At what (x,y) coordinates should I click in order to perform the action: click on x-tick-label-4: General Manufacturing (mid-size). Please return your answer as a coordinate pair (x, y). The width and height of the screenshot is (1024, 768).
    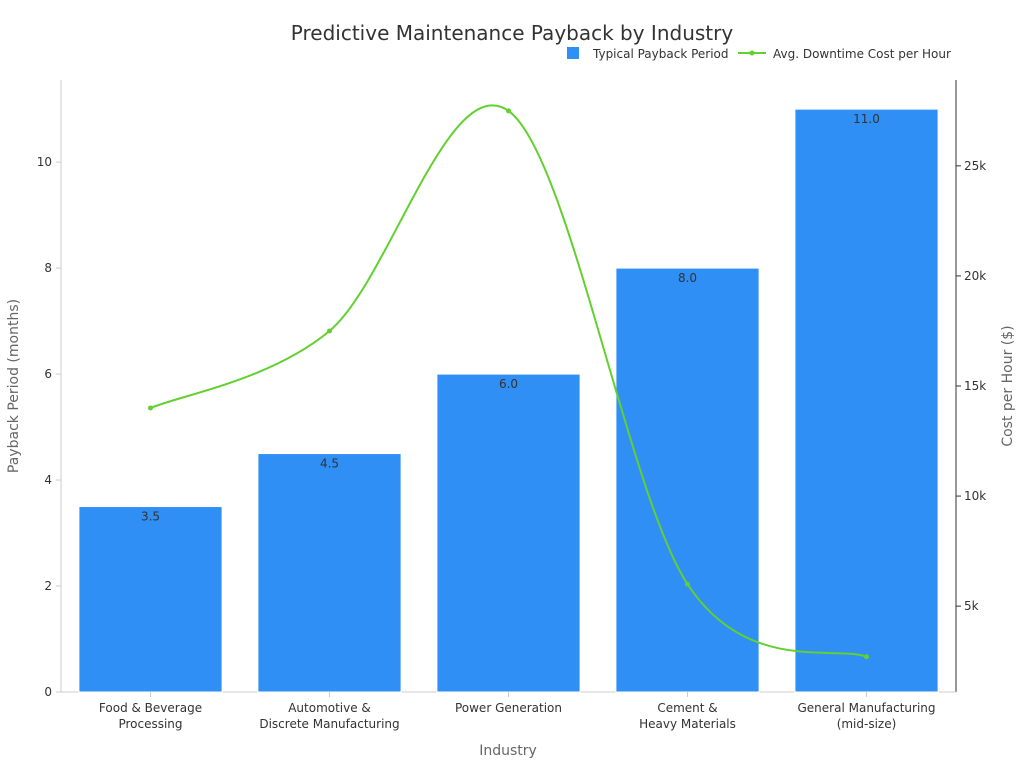
    Looking at the image, I should click on (867, 716).